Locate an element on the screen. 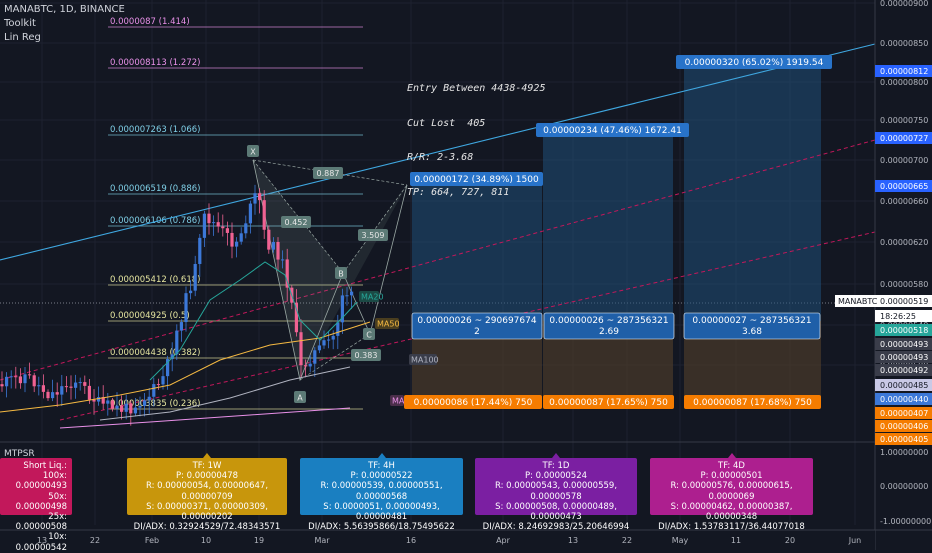 The image size is (932, 553). time-tick: 10 is located at coordinates (206, 540).